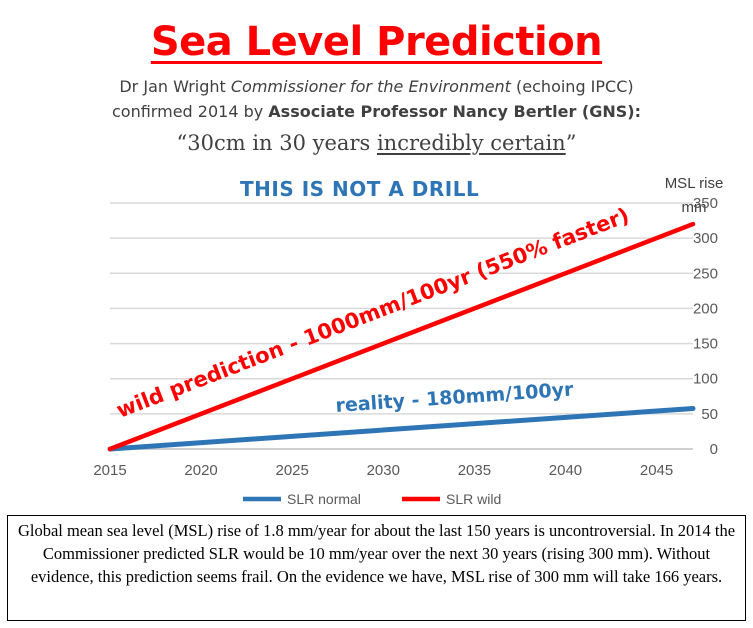  Describe the element at coordinates (360, 189) in the screenshot. I see `banner-not-a-drill: THIS IS NOT A DRILL` at that location.